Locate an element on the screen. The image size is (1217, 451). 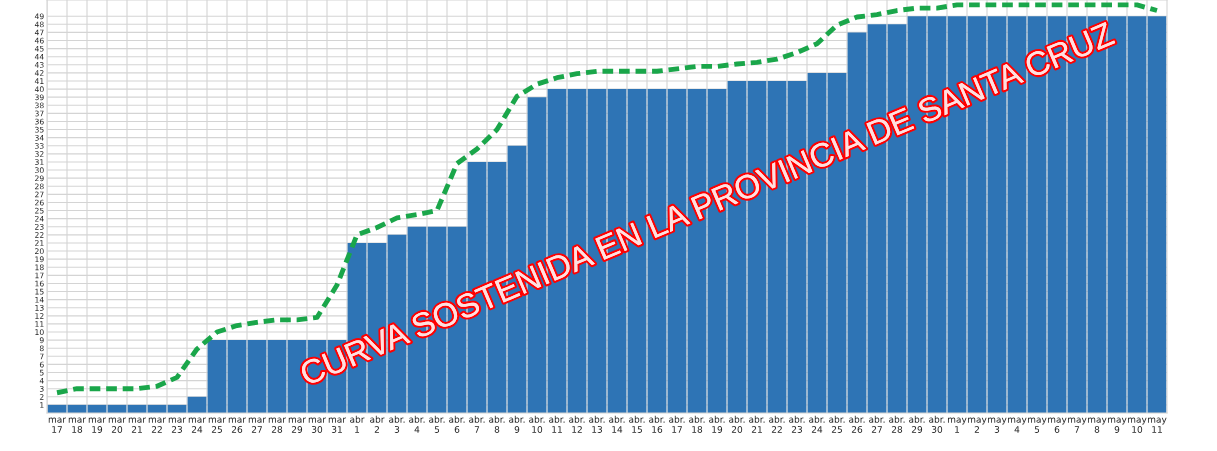
x-tick-label: mar 25 is located at coordinates (217, 425).